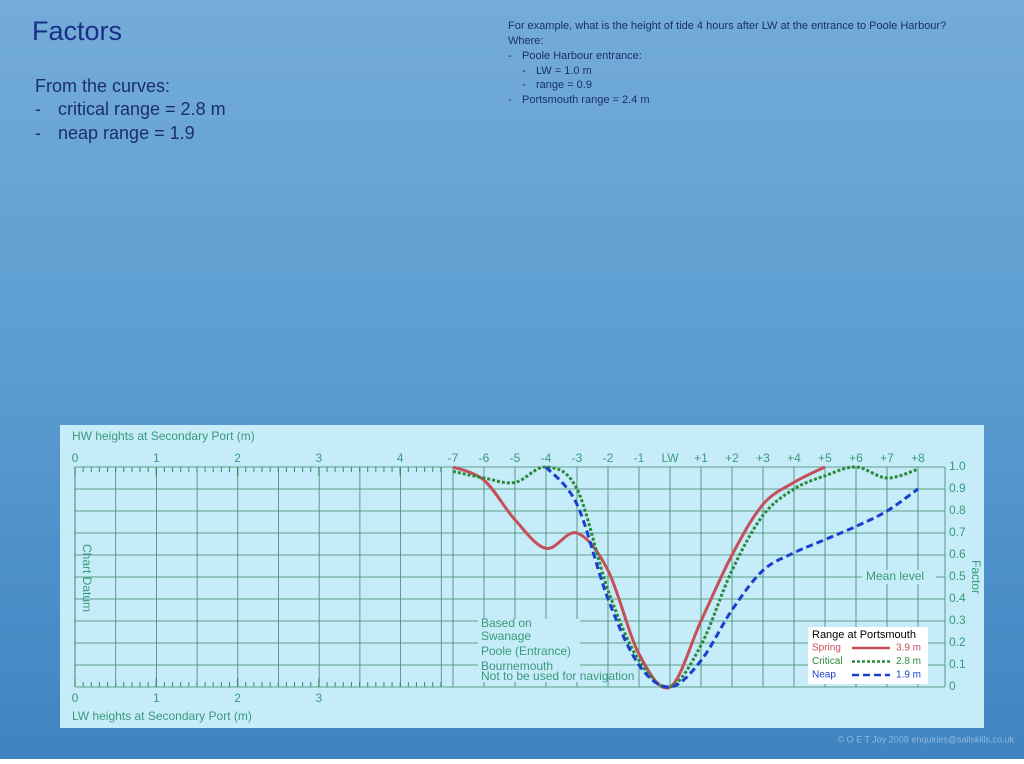 Image resolution: width=1024 pixels, height=764 pixels. What do you see at coordinates (237, 458) in the screenshot?
I see `hw-tick-label: 2` at bounding box center [237, 458].